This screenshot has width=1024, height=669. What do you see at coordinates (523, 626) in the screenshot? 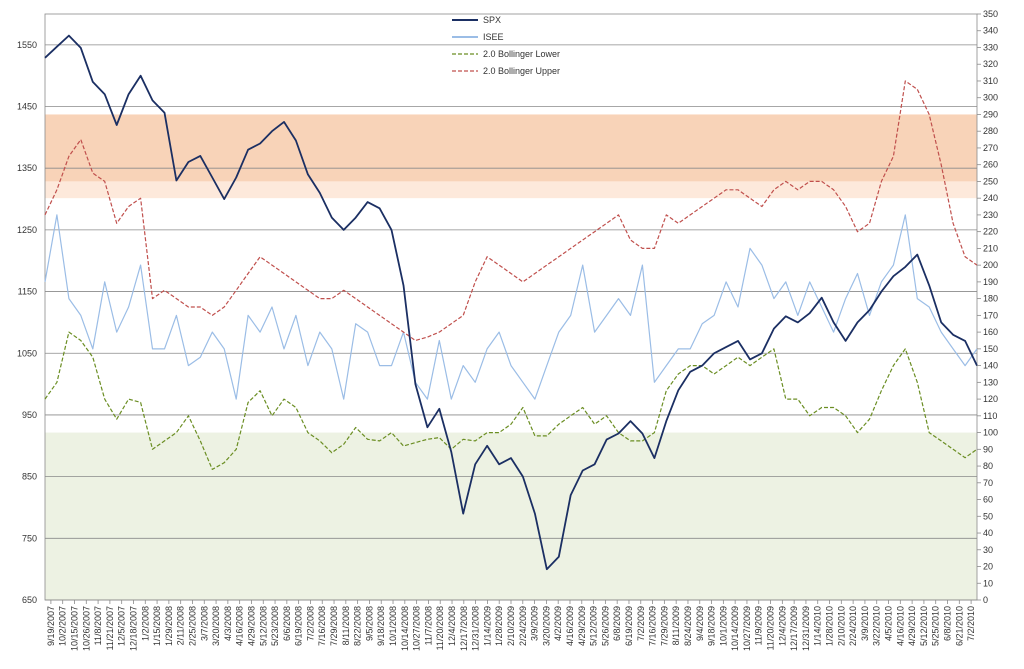
I see `x-tick-label: 2/24/2009` at bounding box center [523, 626].